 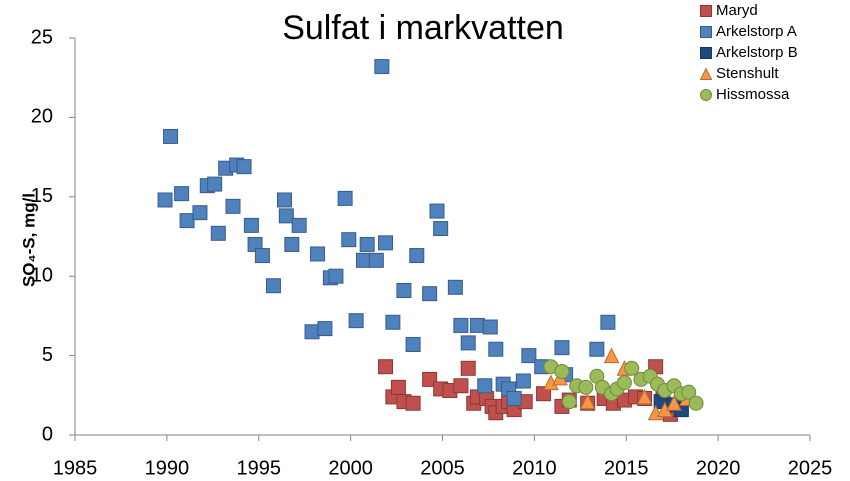 What do you see at coordinates (747, 73) in the screenshot?
I see `legend-label: Stenshult` at bounding box center [747, 73].